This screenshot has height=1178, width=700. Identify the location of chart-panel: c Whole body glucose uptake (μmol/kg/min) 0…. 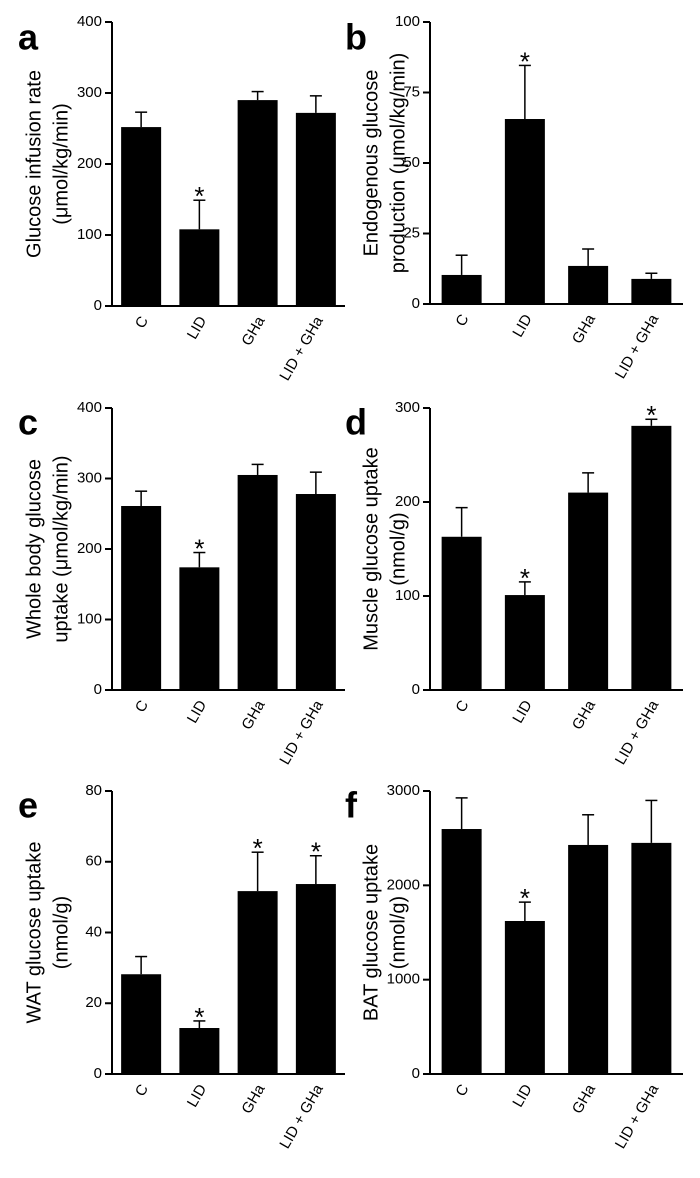
(181, 583).